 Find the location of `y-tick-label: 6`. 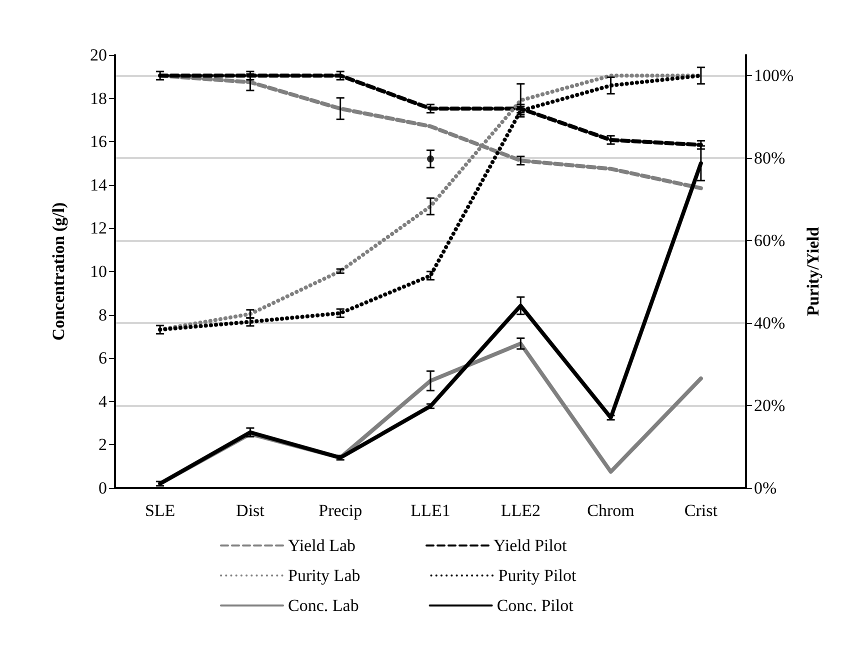

y-tick-label: 6 is located at coordinates (102, 358).